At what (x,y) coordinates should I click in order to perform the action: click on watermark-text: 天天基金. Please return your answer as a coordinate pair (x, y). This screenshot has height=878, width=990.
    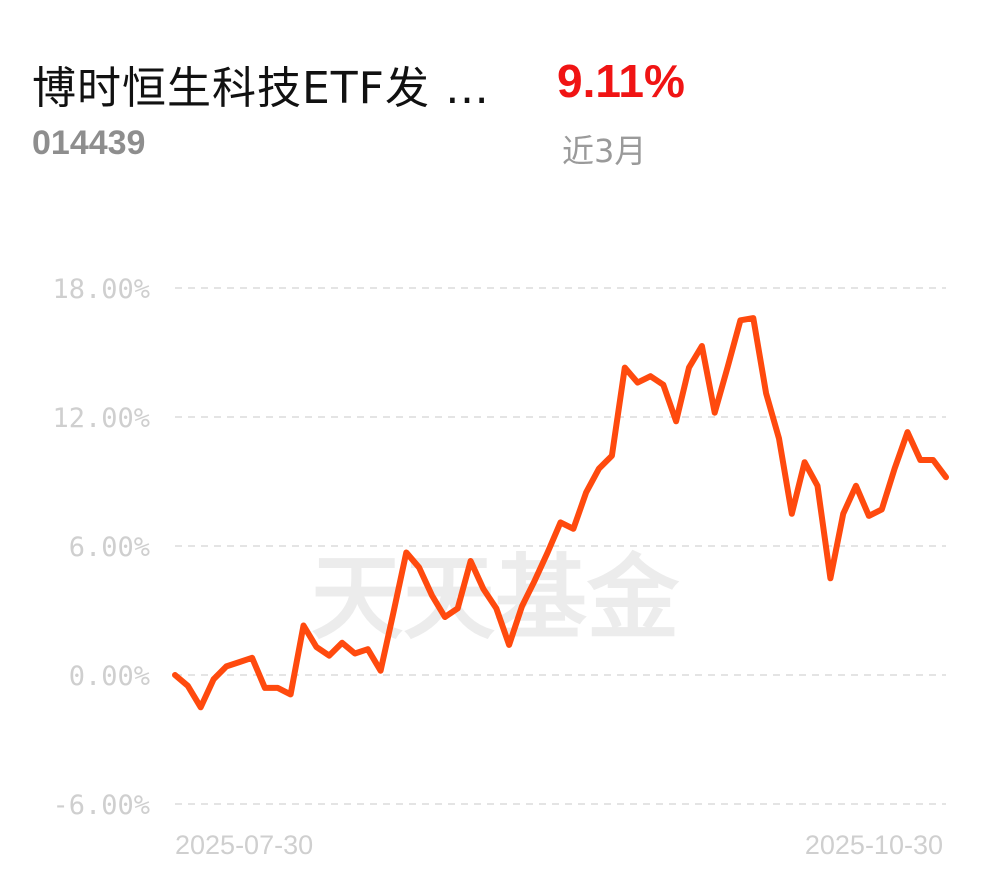
    Looking at the image, I should click on (495, 598).